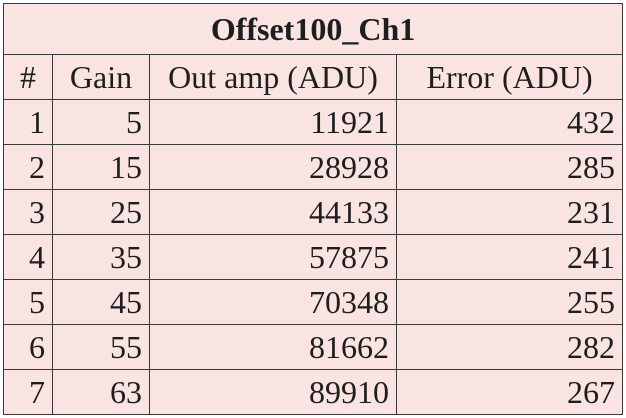 This screenshot has width=626, height=418. What do you see at coordinates (101, 392) in the screenshot?
I see `cell-gain: 63` at bounding box center [101, 392].